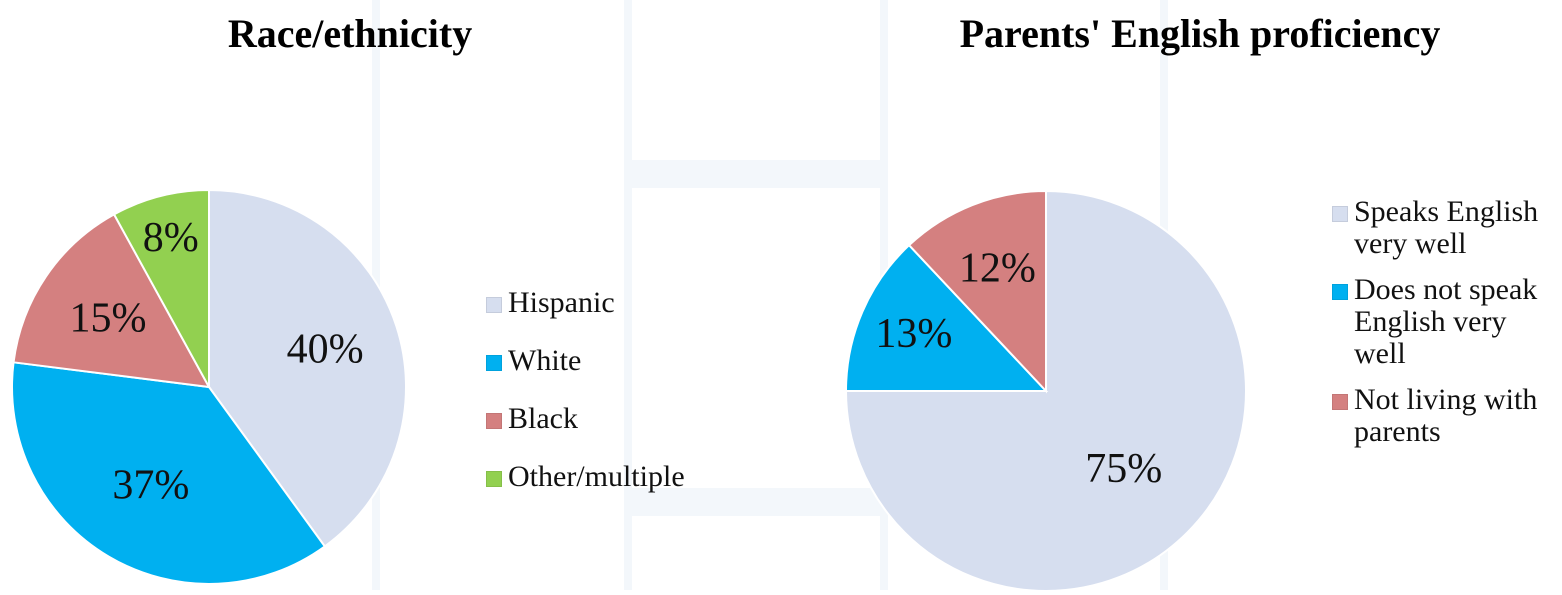 Image resolution: width=1562 pixels, height=595 pixels. I want to click on data-label: 15%, so click(107, 318).